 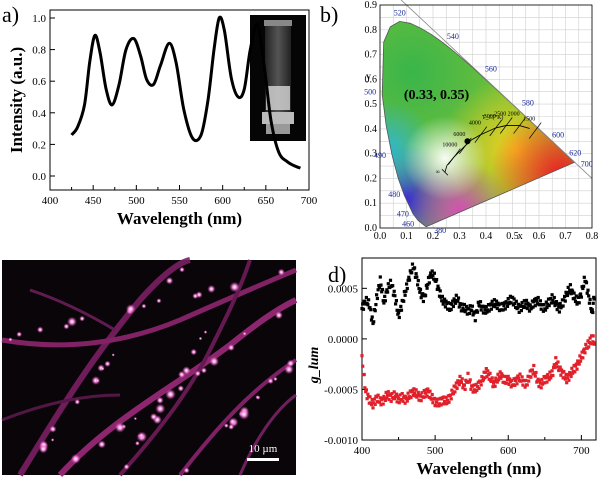 What do you see at coordinates (380, 155) in the screenshot?
I see `wavelength-label: 490` at bounding box center [380, 155].